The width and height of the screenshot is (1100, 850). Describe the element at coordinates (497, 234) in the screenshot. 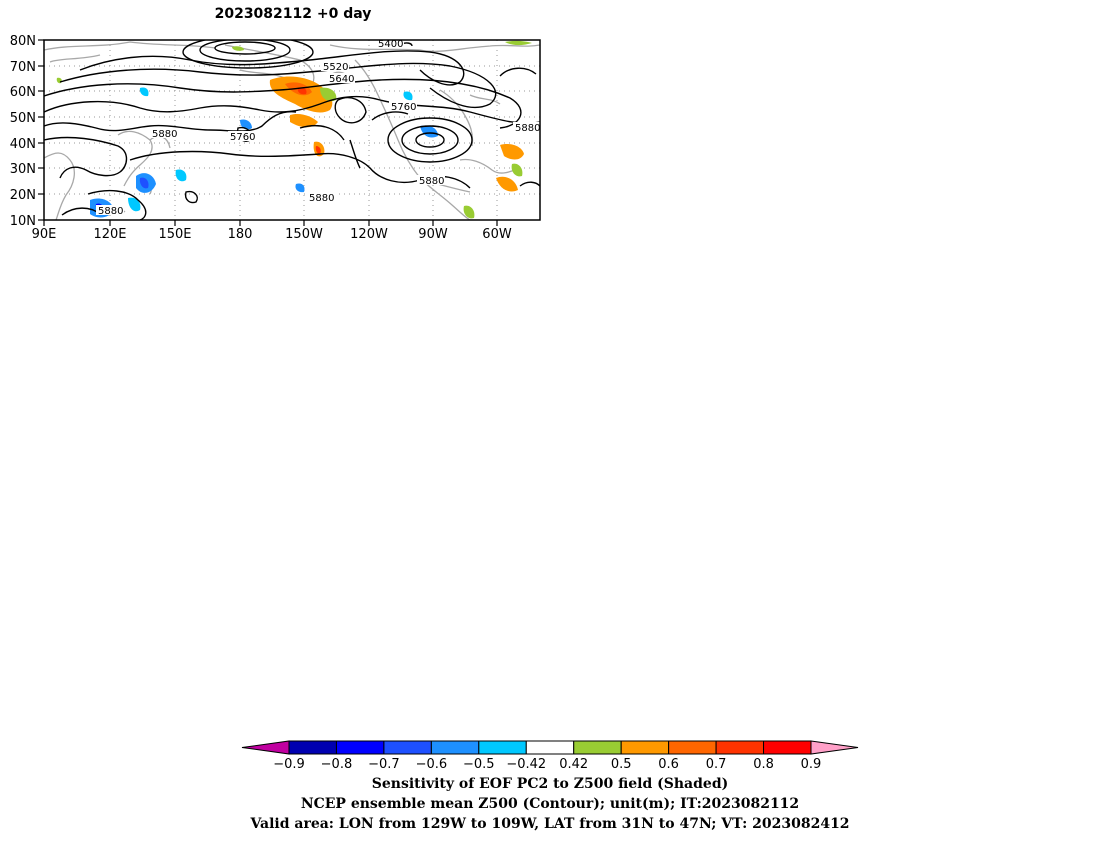

I see `lon-label: 60W` at that location.